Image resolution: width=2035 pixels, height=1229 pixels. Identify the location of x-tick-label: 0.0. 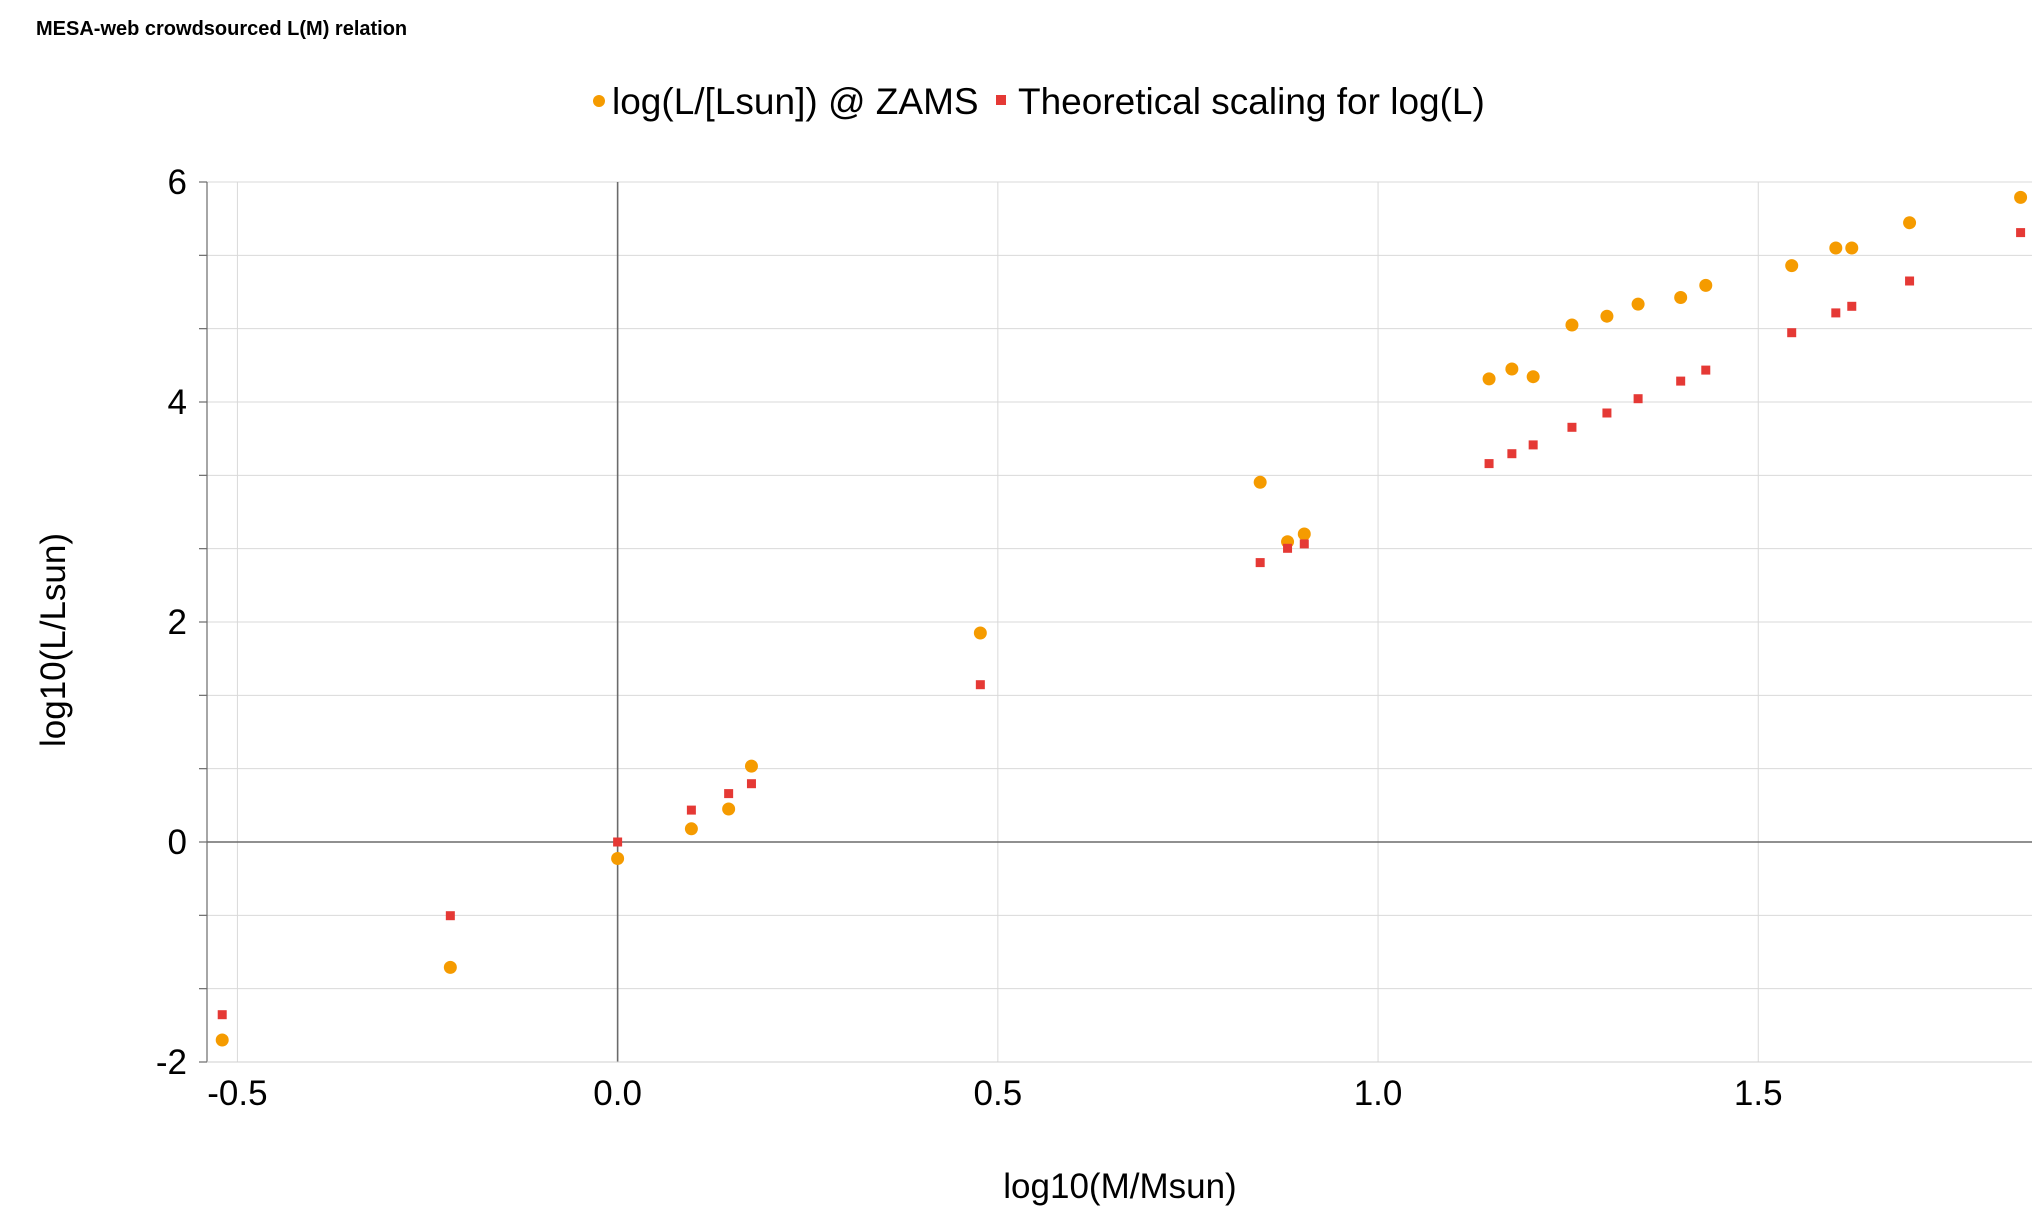
(617, 1093).